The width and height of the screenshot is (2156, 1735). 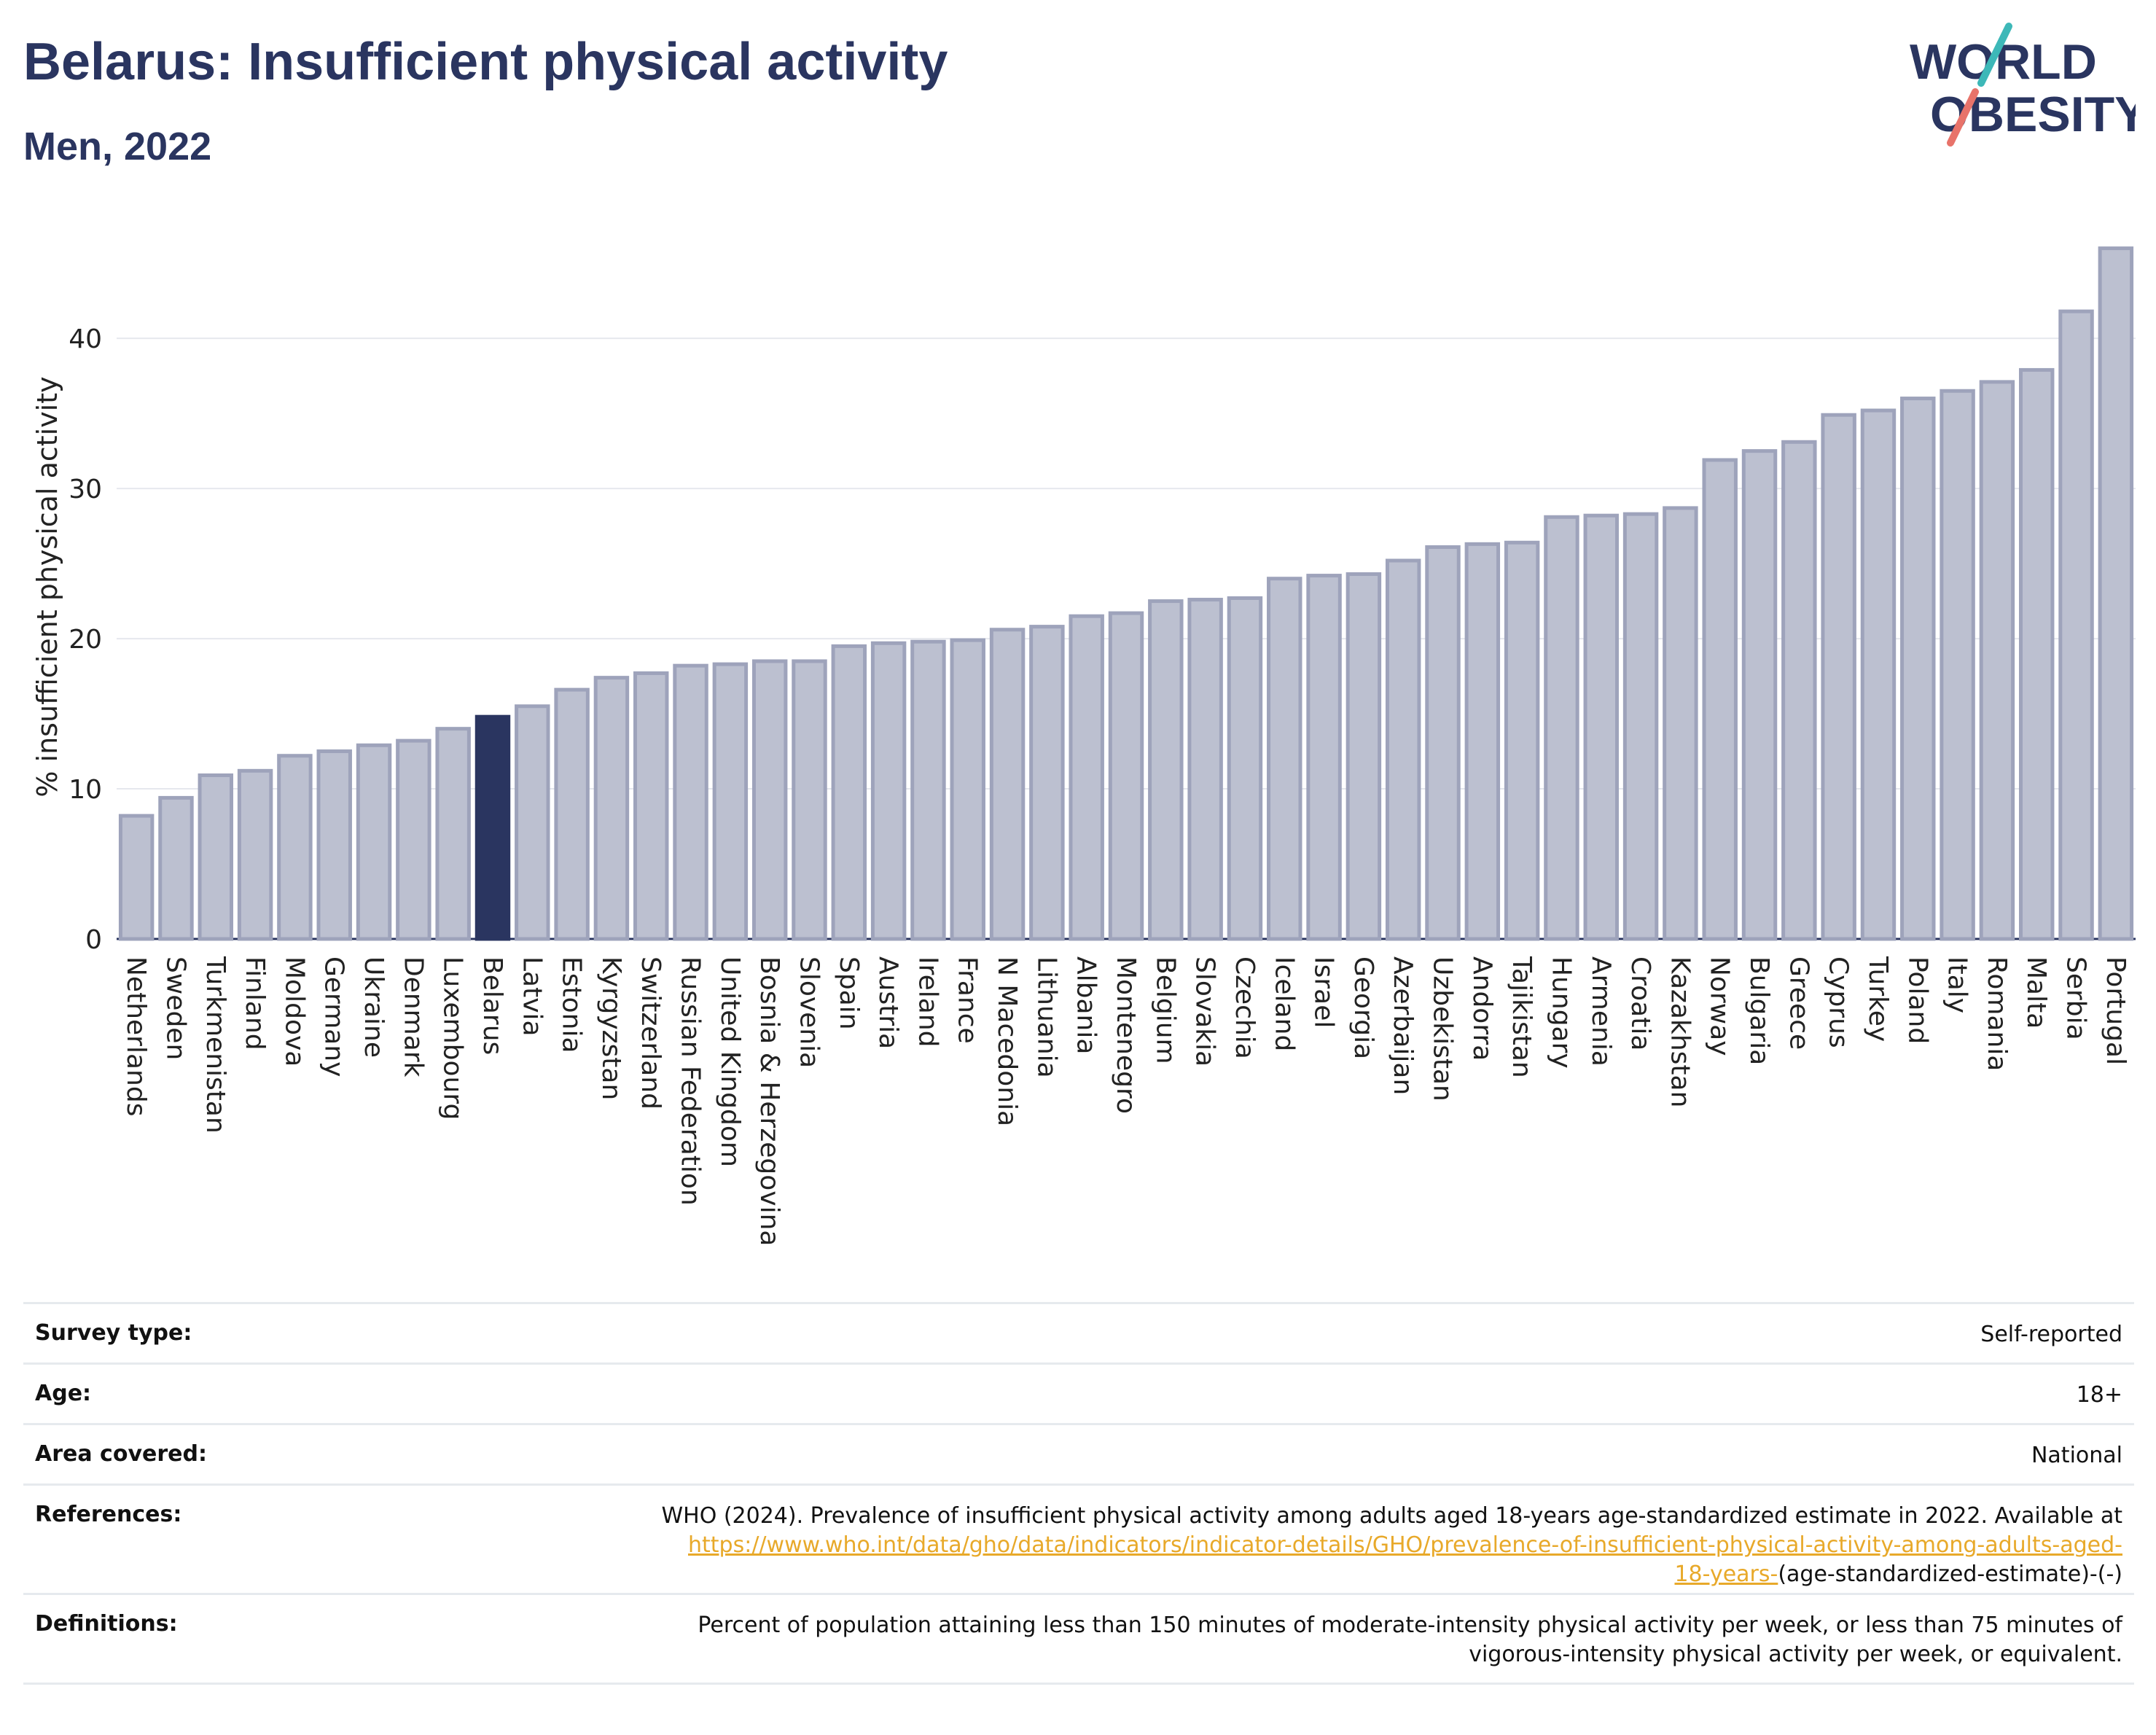 What do you see at coordinates (106, 1624) in the screenshot?
I see `definitions-label: Definitions:` at bounding box center [106, 1624].